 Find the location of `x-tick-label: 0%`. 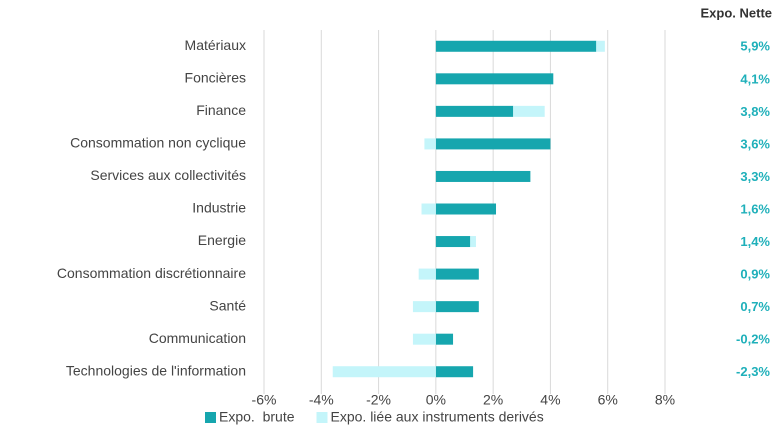

x-tick-label: 0% is located at coordinates (436, 400).